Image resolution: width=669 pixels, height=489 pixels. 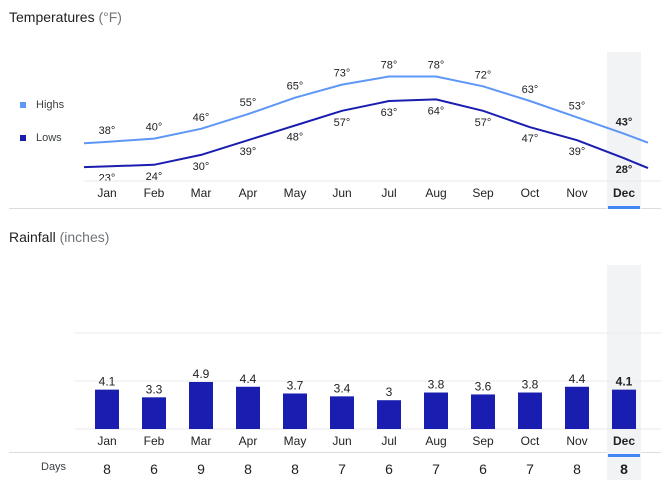 I want to click on temp-month-tick: Mar, so click(x=201, y=193).